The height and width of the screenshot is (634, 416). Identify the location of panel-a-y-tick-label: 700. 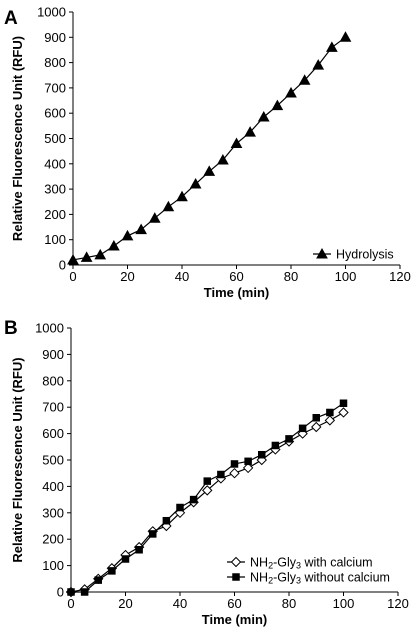
(55, 87).